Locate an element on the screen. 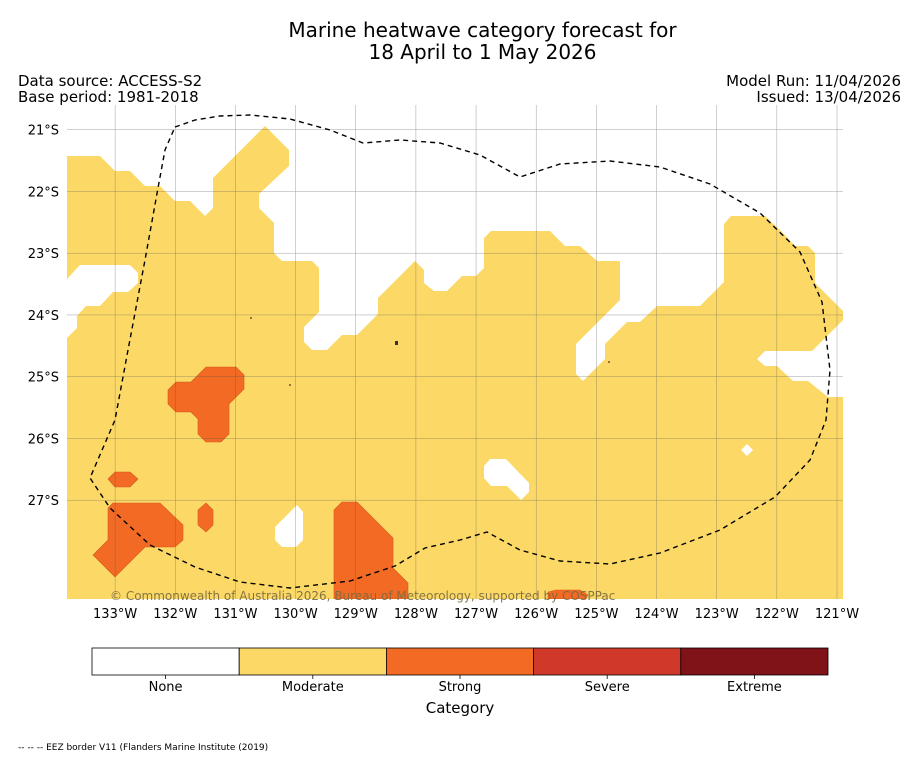 This screenshot has width=919, height=758. colorbar-label-none: None is located at coordinates (166, 687).